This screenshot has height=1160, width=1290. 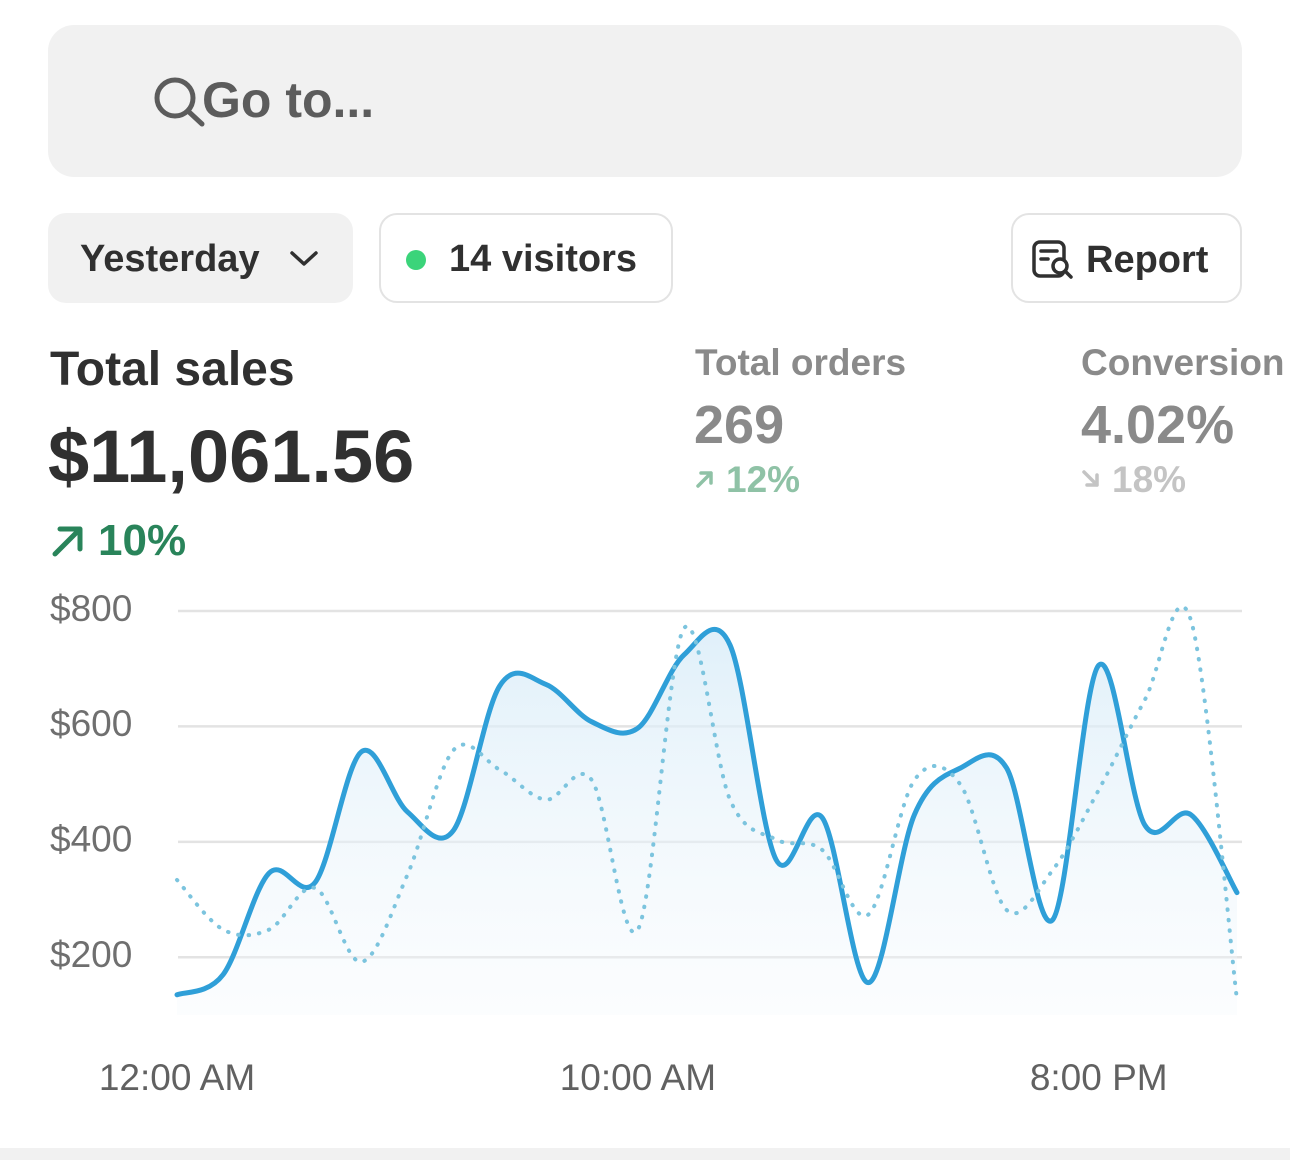 What do you see at coordinates (172, 369) in the screenshot?
I see `metric-label: Total sales` at bounding box center [172, 369].